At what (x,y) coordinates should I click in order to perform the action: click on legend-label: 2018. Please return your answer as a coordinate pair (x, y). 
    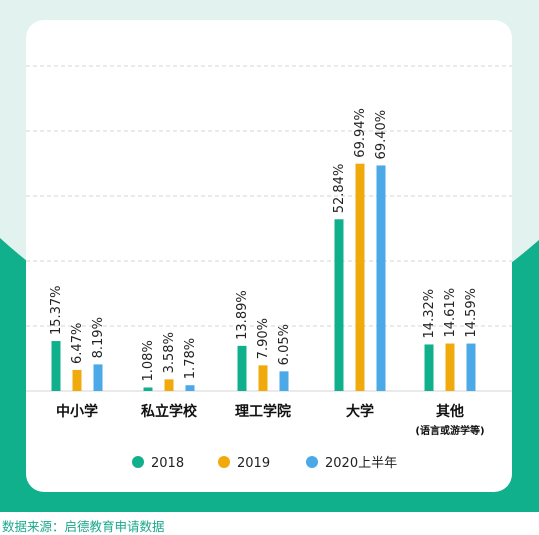
    Looking at the image, I should click on (167, 463).